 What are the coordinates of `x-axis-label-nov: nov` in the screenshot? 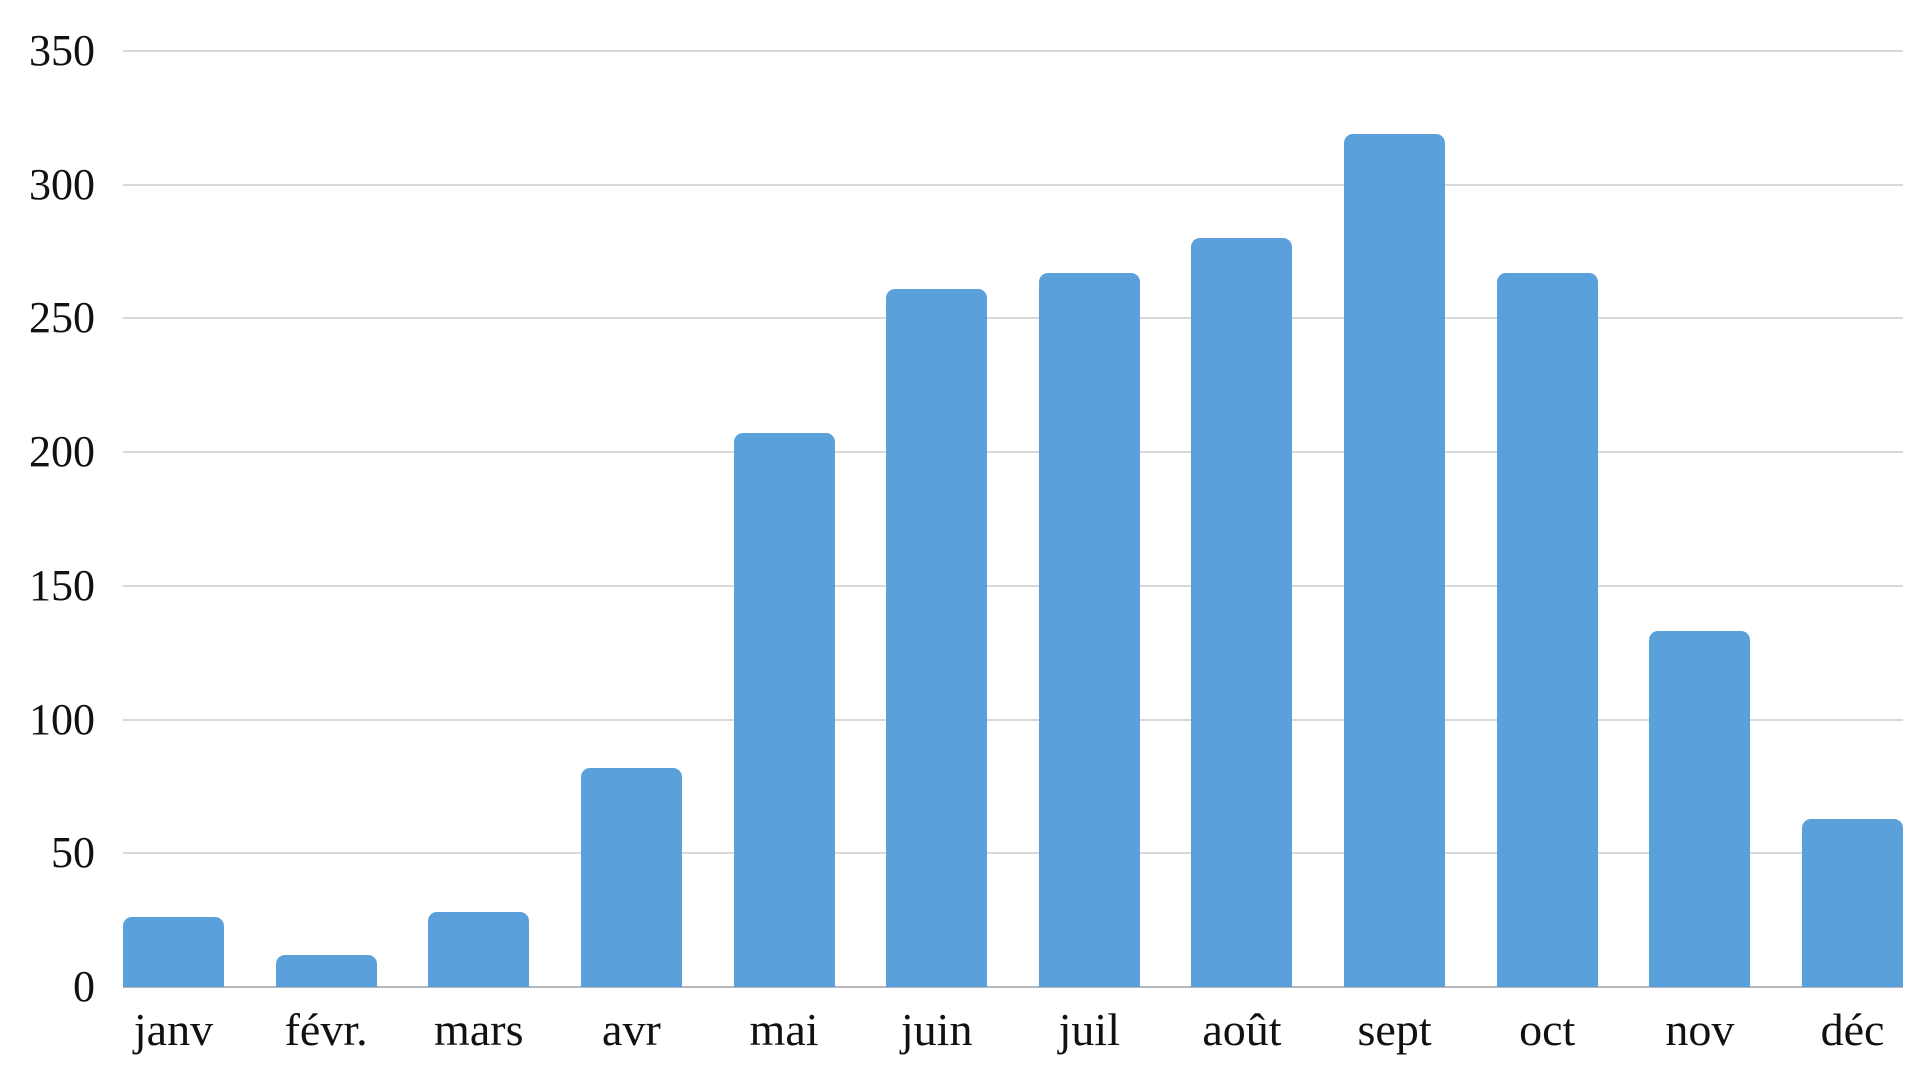 It's located at (1700, 1029).